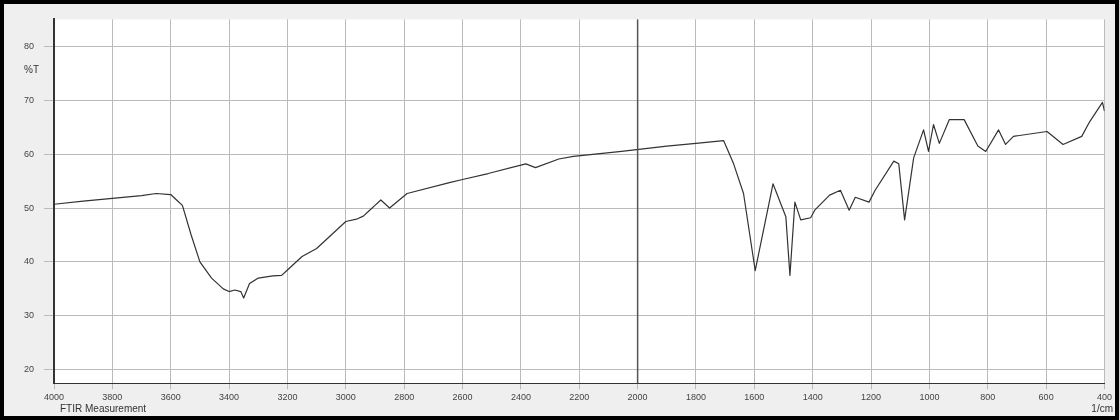  Describe the element at coordinates (29, 315) in the screenshot. I see `y-tick-label: 30` at that location.